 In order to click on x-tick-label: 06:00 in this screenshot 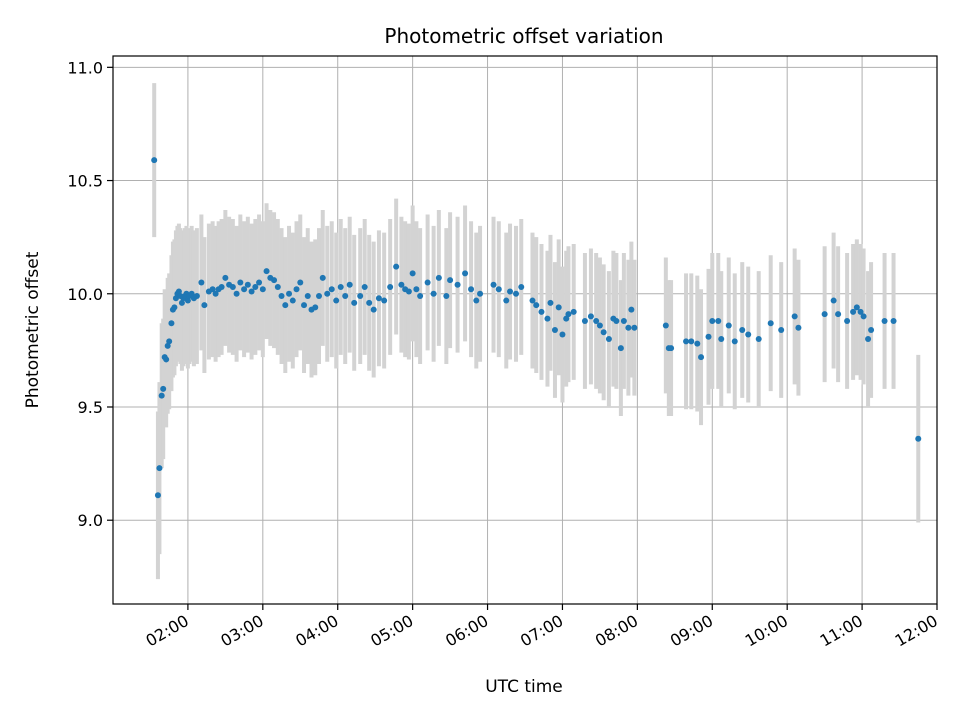, I will do `click(466, 631)`.